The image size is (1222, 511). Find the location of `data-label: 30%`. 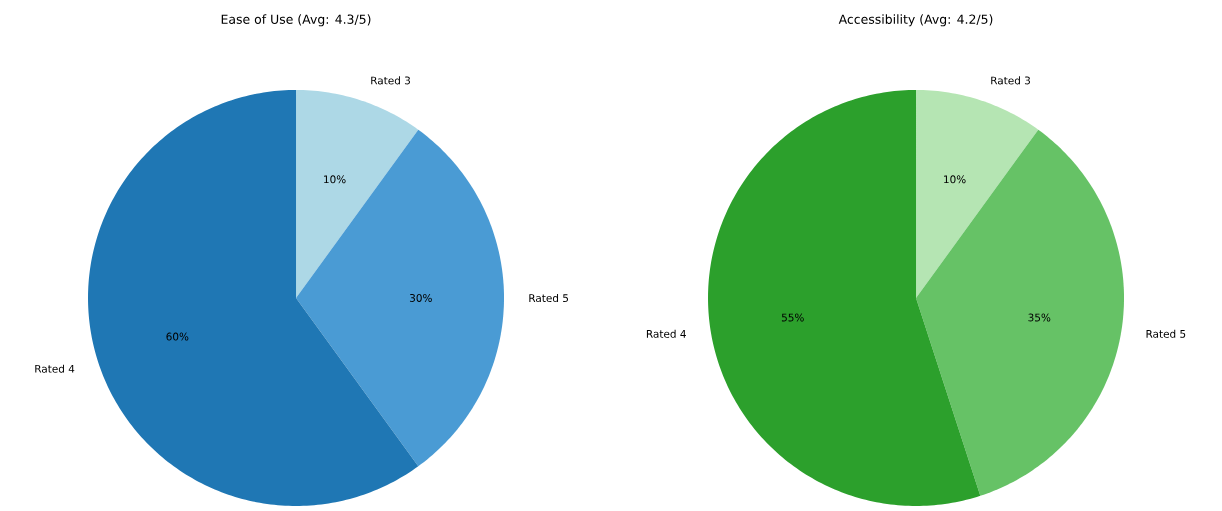

data-label: 30% is located at coordinates (420, 298).